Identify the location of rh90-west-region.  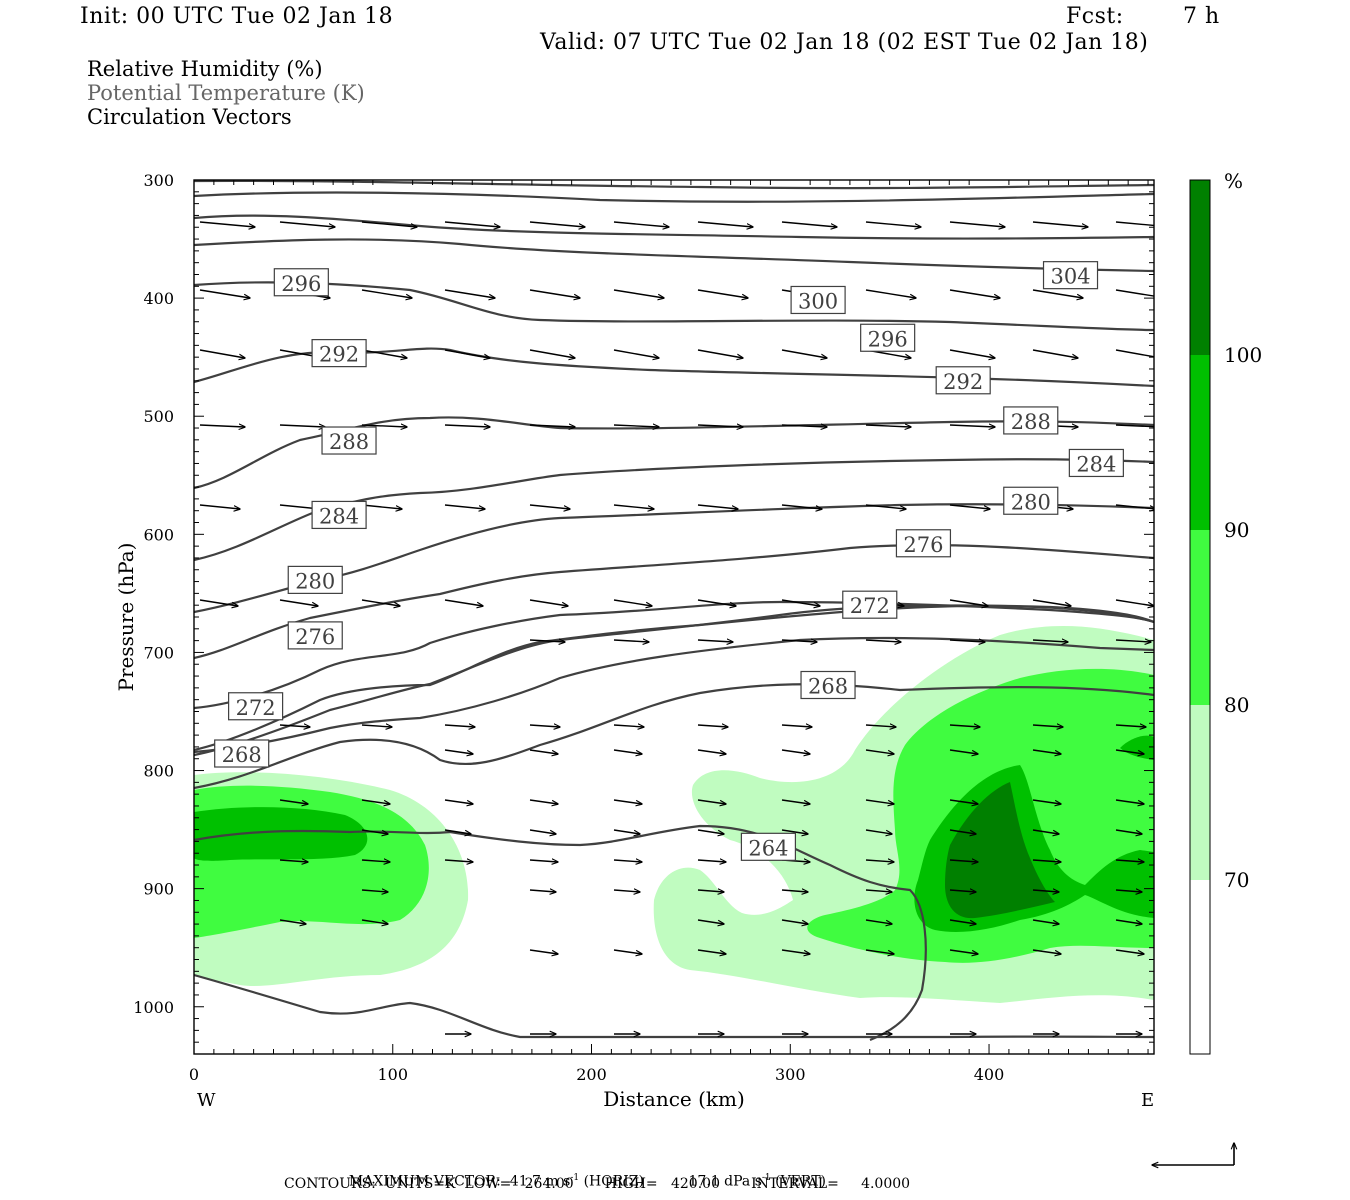
(281, 834).